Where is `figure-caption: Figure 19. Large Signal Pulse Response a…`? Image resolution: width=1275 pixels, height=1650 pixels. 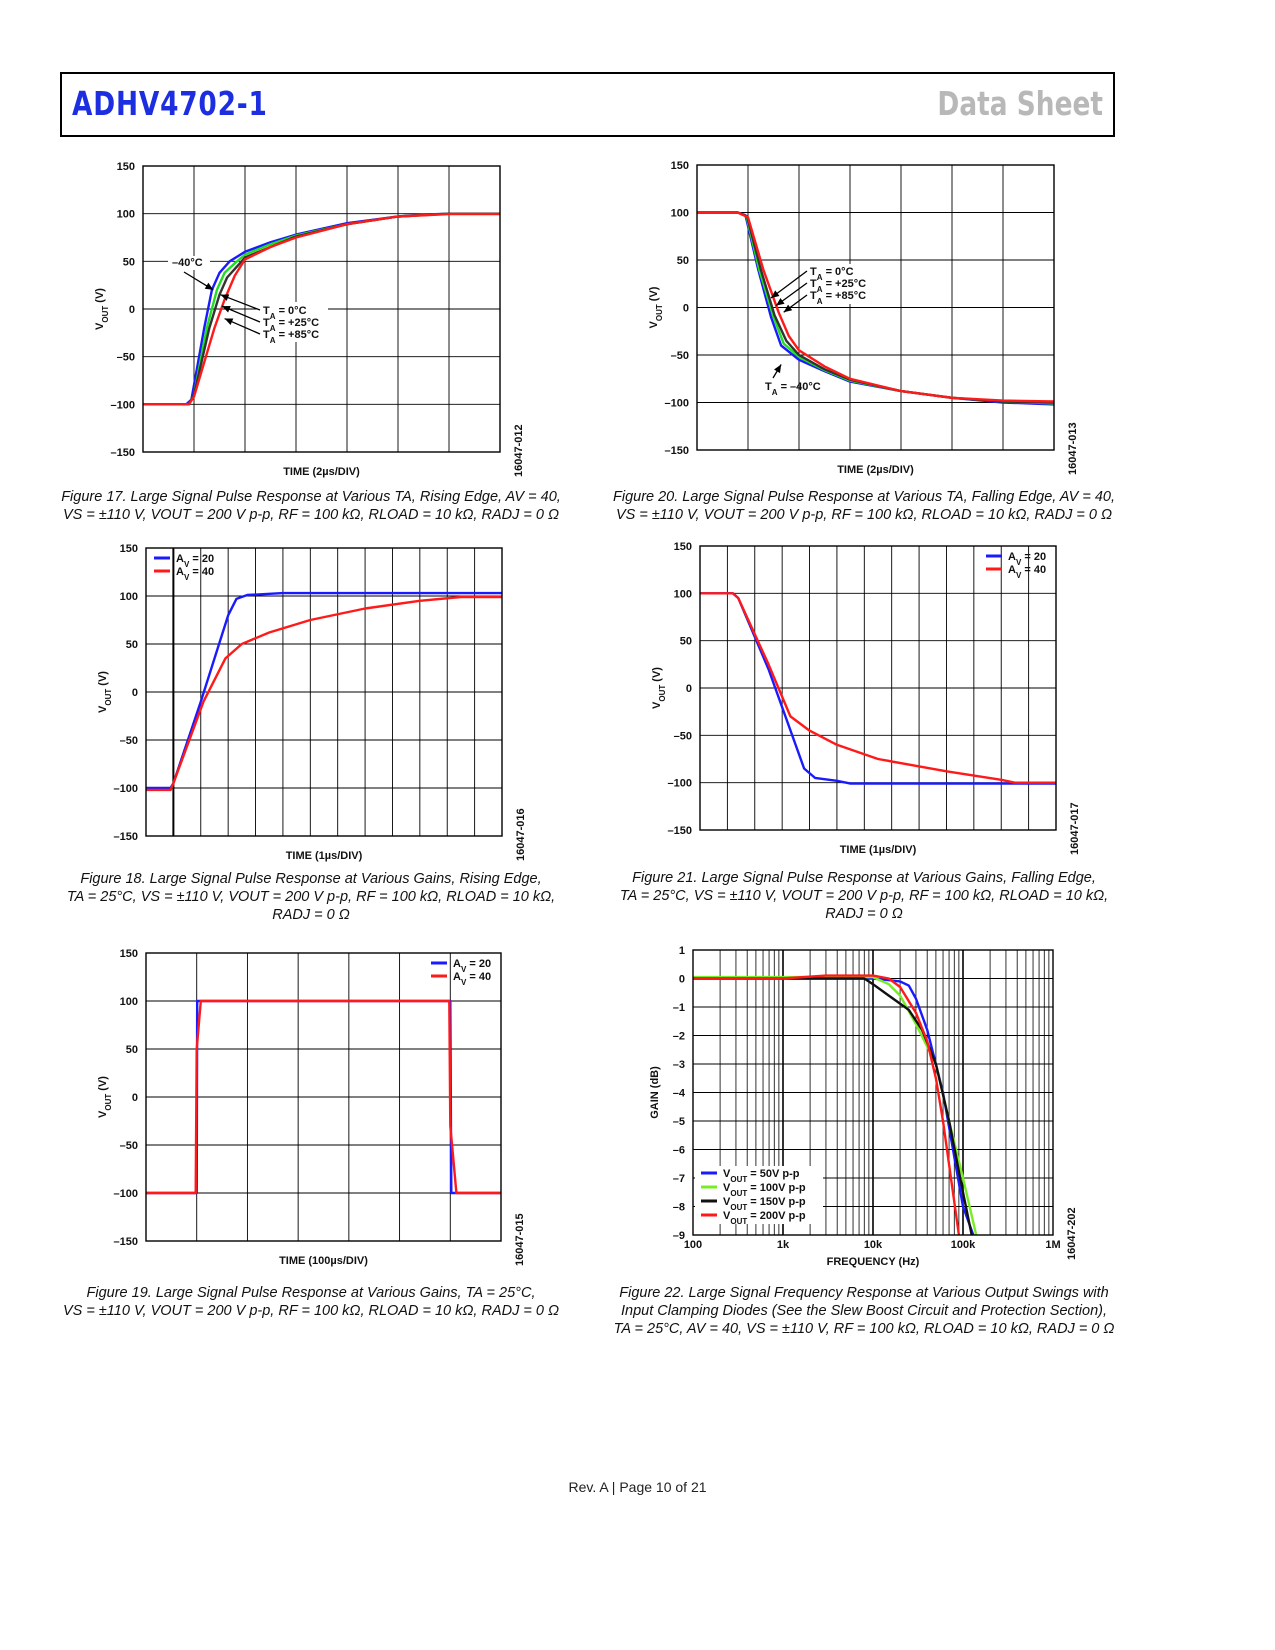
figure-caption: Figure 19. Large Signal Pulse Response a… is located at coordinates (311, 1302).